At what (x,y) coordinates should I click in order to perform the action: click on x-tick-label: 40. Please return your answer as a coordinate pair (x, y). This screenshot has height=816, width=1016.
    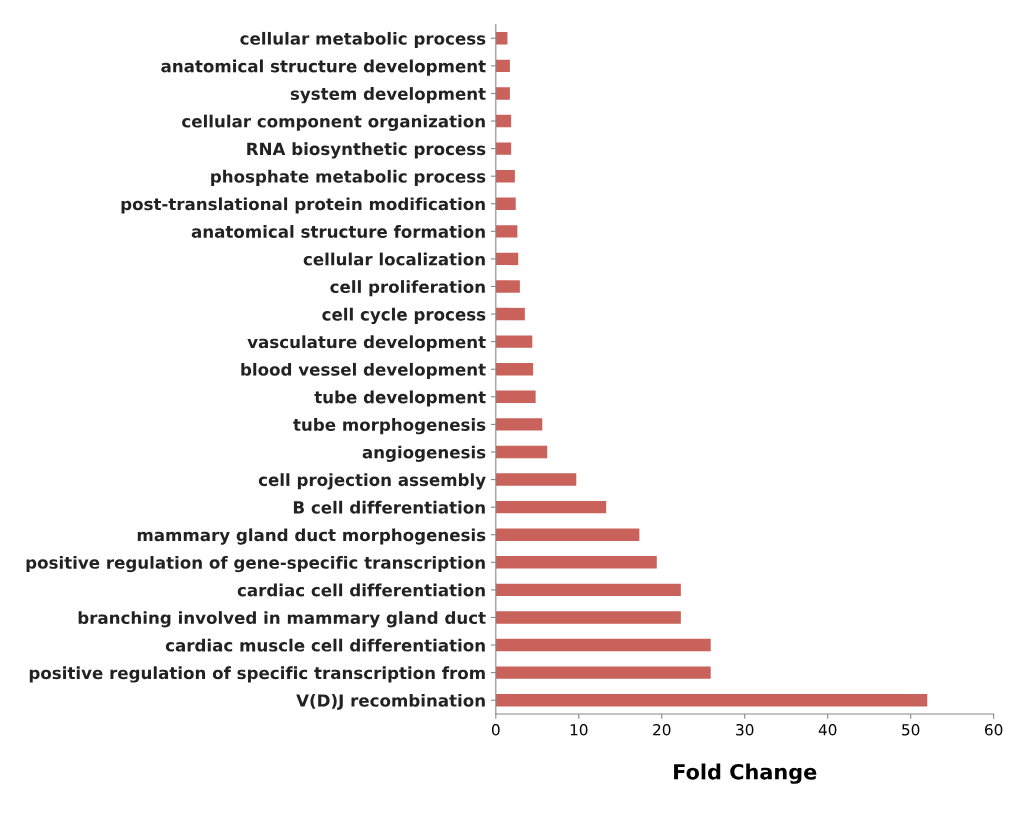
    Looking at the image, I should click on (827, 729).